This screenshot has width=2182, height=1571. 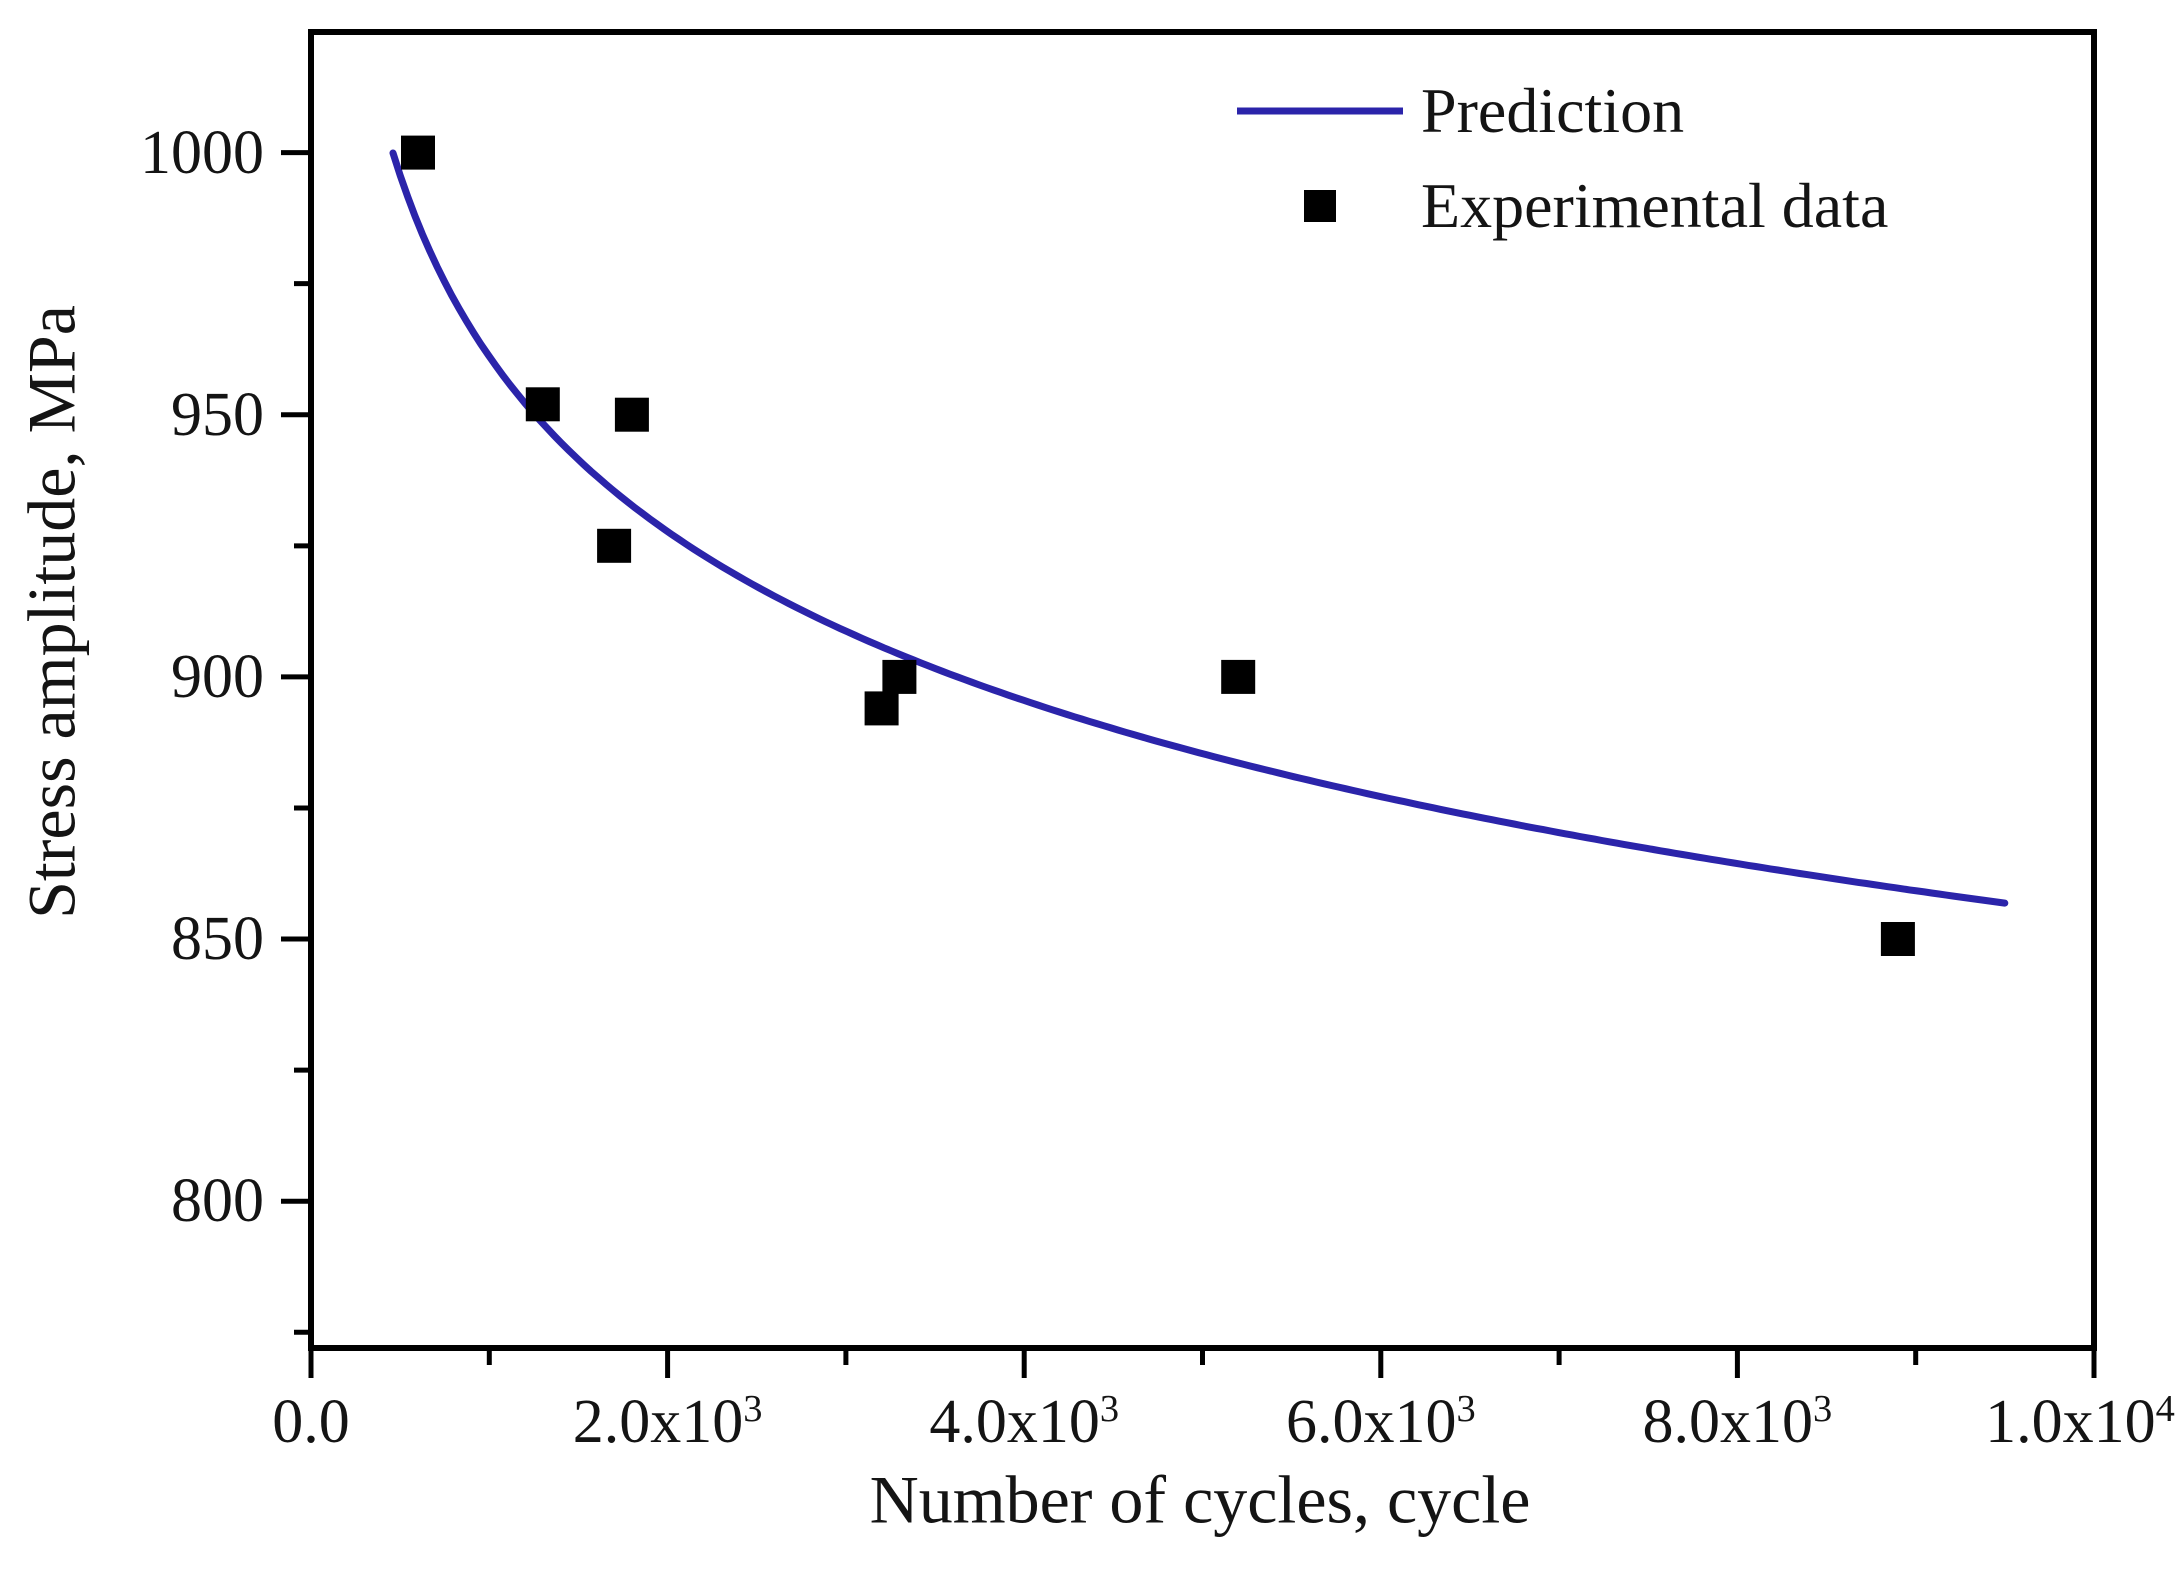 I want to click on x-tick-label-text: 4.0x10, so click(x=1014, y=1422).